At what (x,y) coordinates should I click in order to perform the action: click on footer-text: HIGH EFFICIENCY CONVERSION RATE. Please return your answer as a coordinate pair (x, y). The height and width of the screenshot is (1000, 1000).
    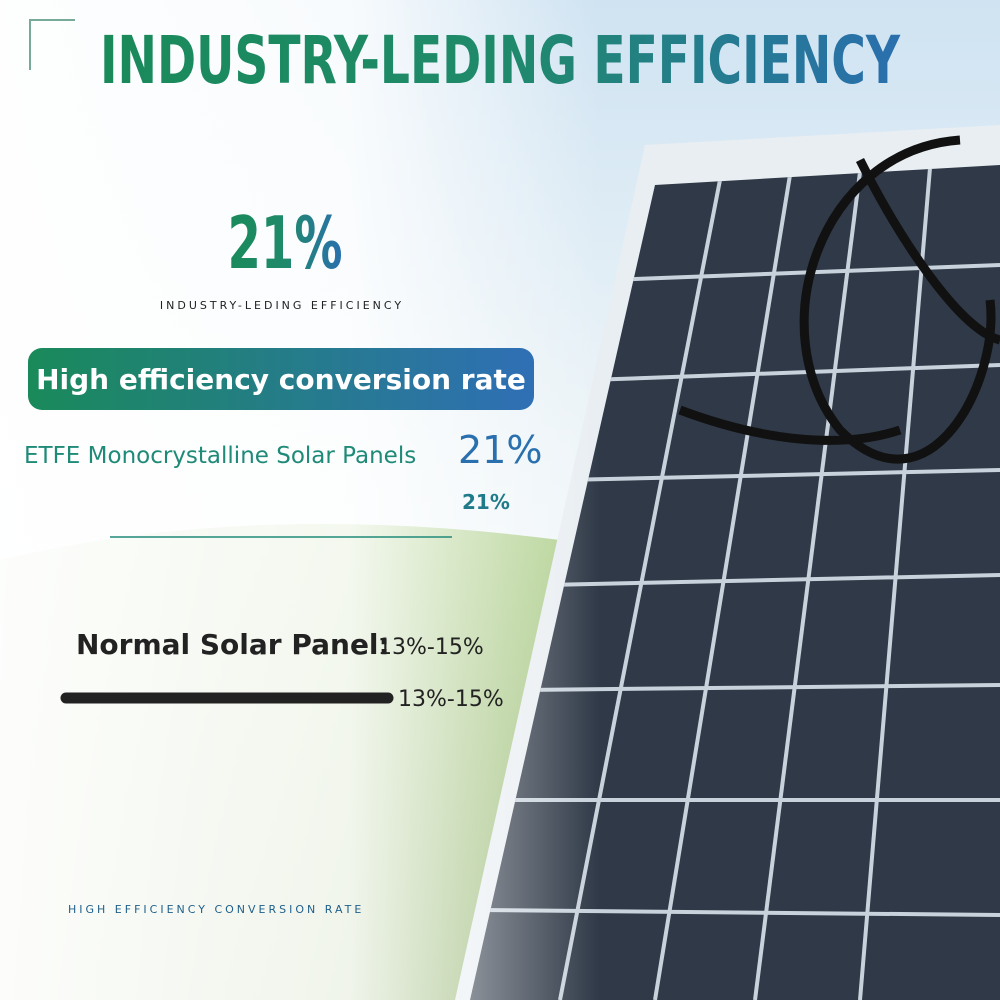
    Looking at the image, I should click on (216, 909).